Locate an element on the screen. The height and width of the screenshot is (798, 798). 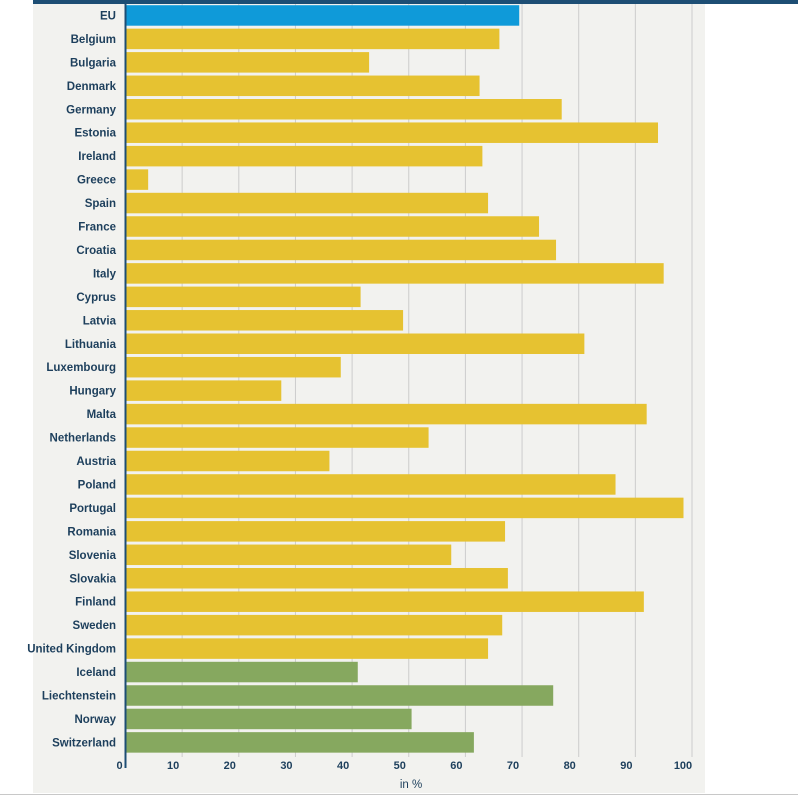
bar-malta is located at coordinates (386, 414).